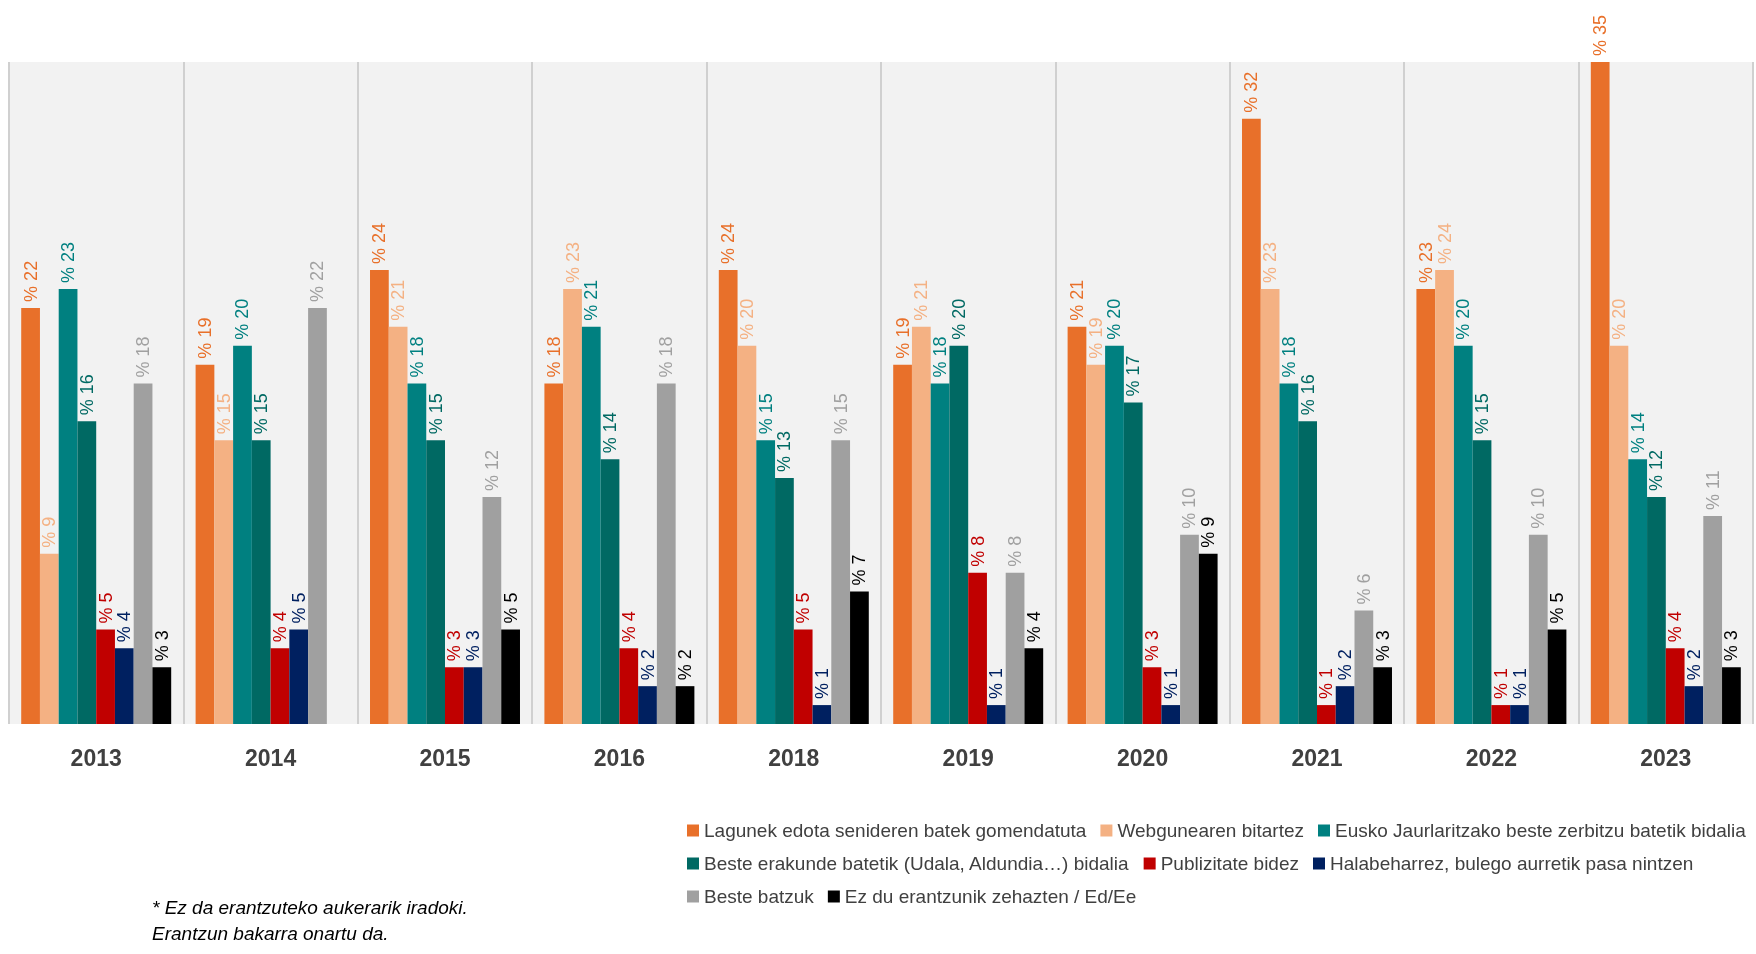  What do you see at coordinates (310, 907) in the screenshot?
I see `text: * Ez da erantzuteko aukerarik iradoki.` at bounding box center [310, 907].